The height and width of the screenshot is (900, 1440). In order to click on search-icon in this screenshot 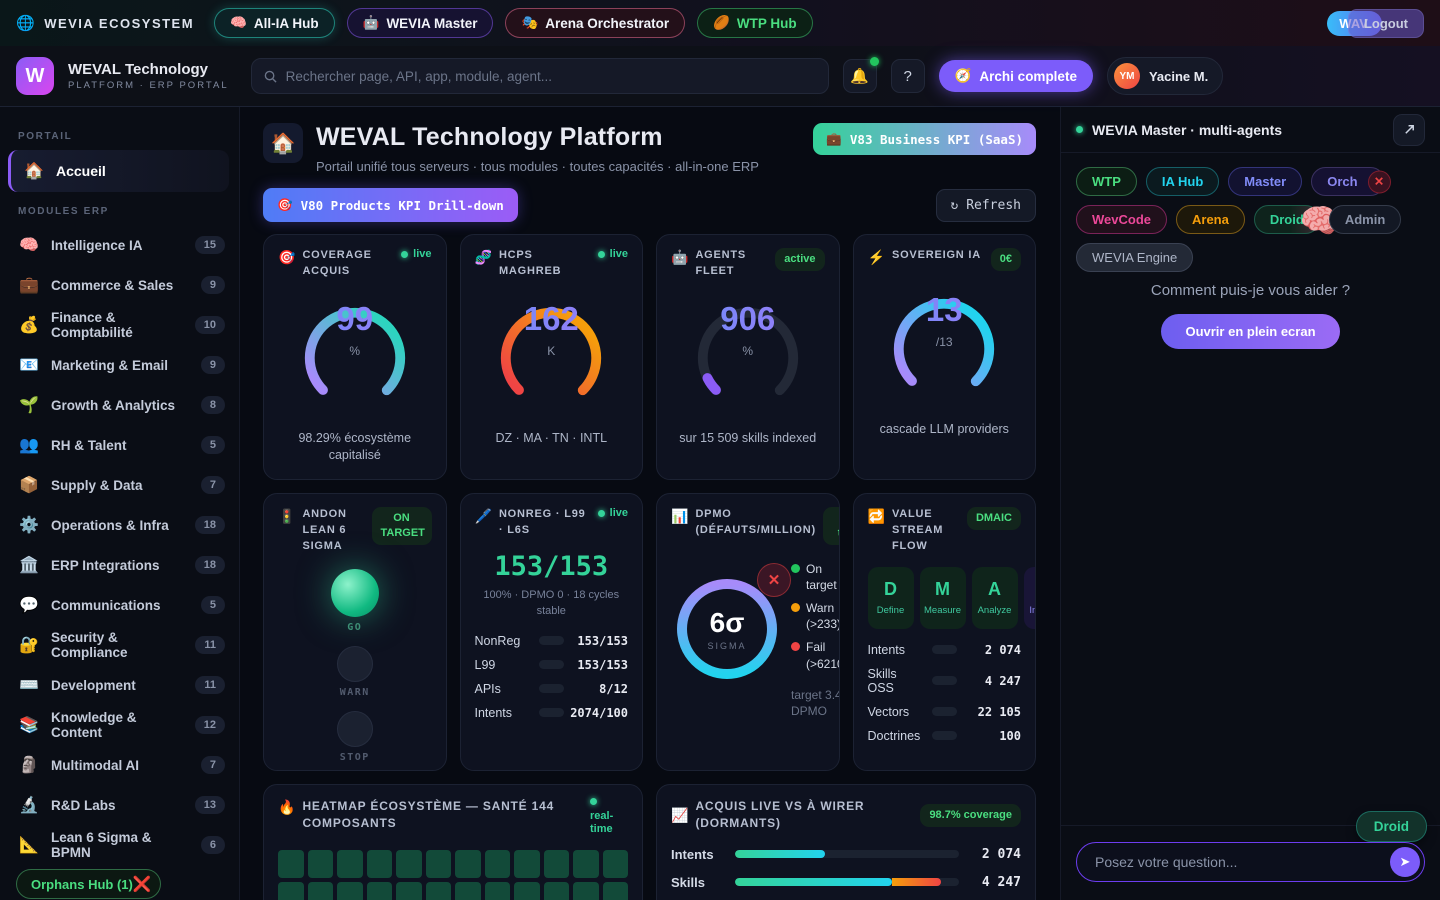, I will do `click(270, 76)`.